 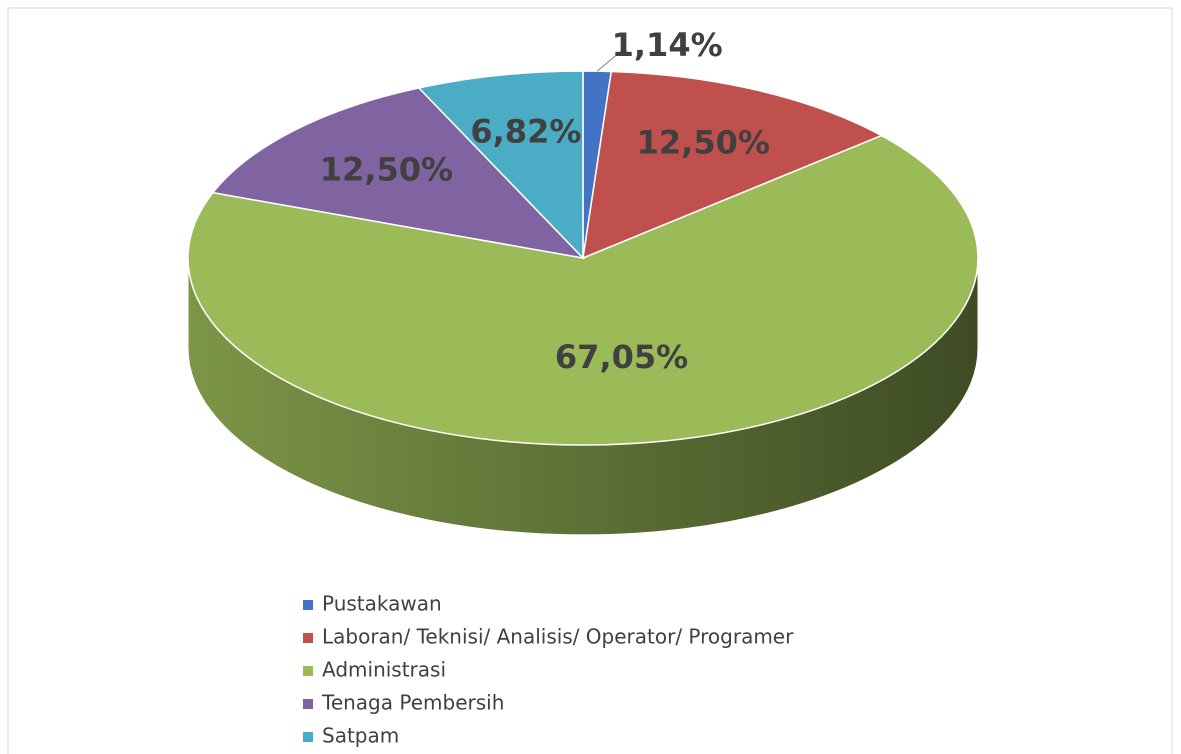 I want to click on legend-label: Tenaga Pembersih, so click(x=412, y=703).